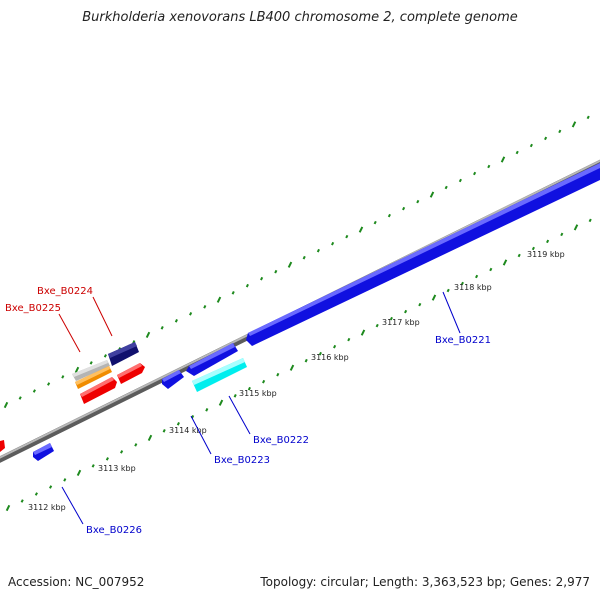 The height and width of the screenshot is (600, 600). What do you see at coordinates (33, 308) in the screenshot?
I see `gene-label-bxe-b0225: Bxe_B0225` at bounding box center [33, 308].